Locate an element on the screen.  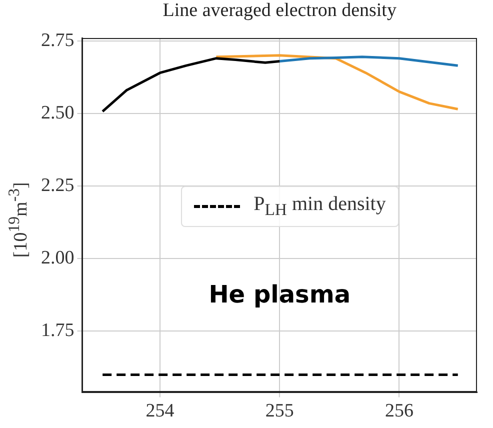
x-tick-label: 255 is located at coordinates (279, 411).